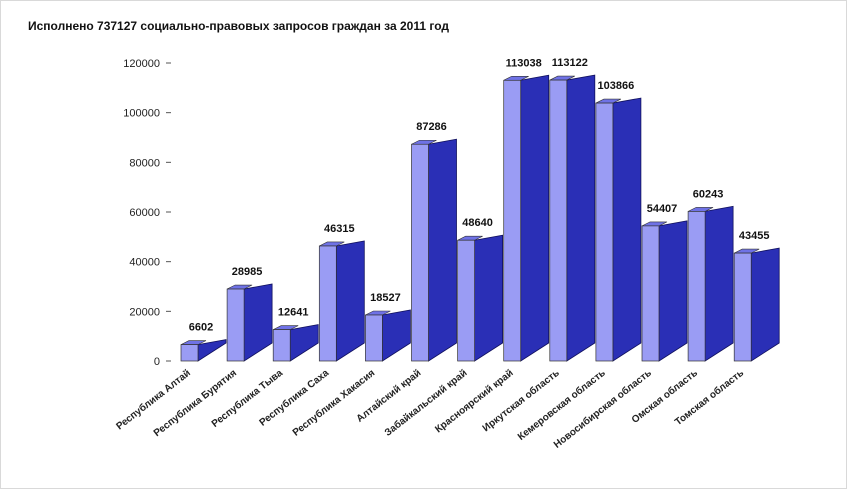 This screenshot has height=489, width=847. I want to click on y-tick-label: 80000, so click(144, 163).